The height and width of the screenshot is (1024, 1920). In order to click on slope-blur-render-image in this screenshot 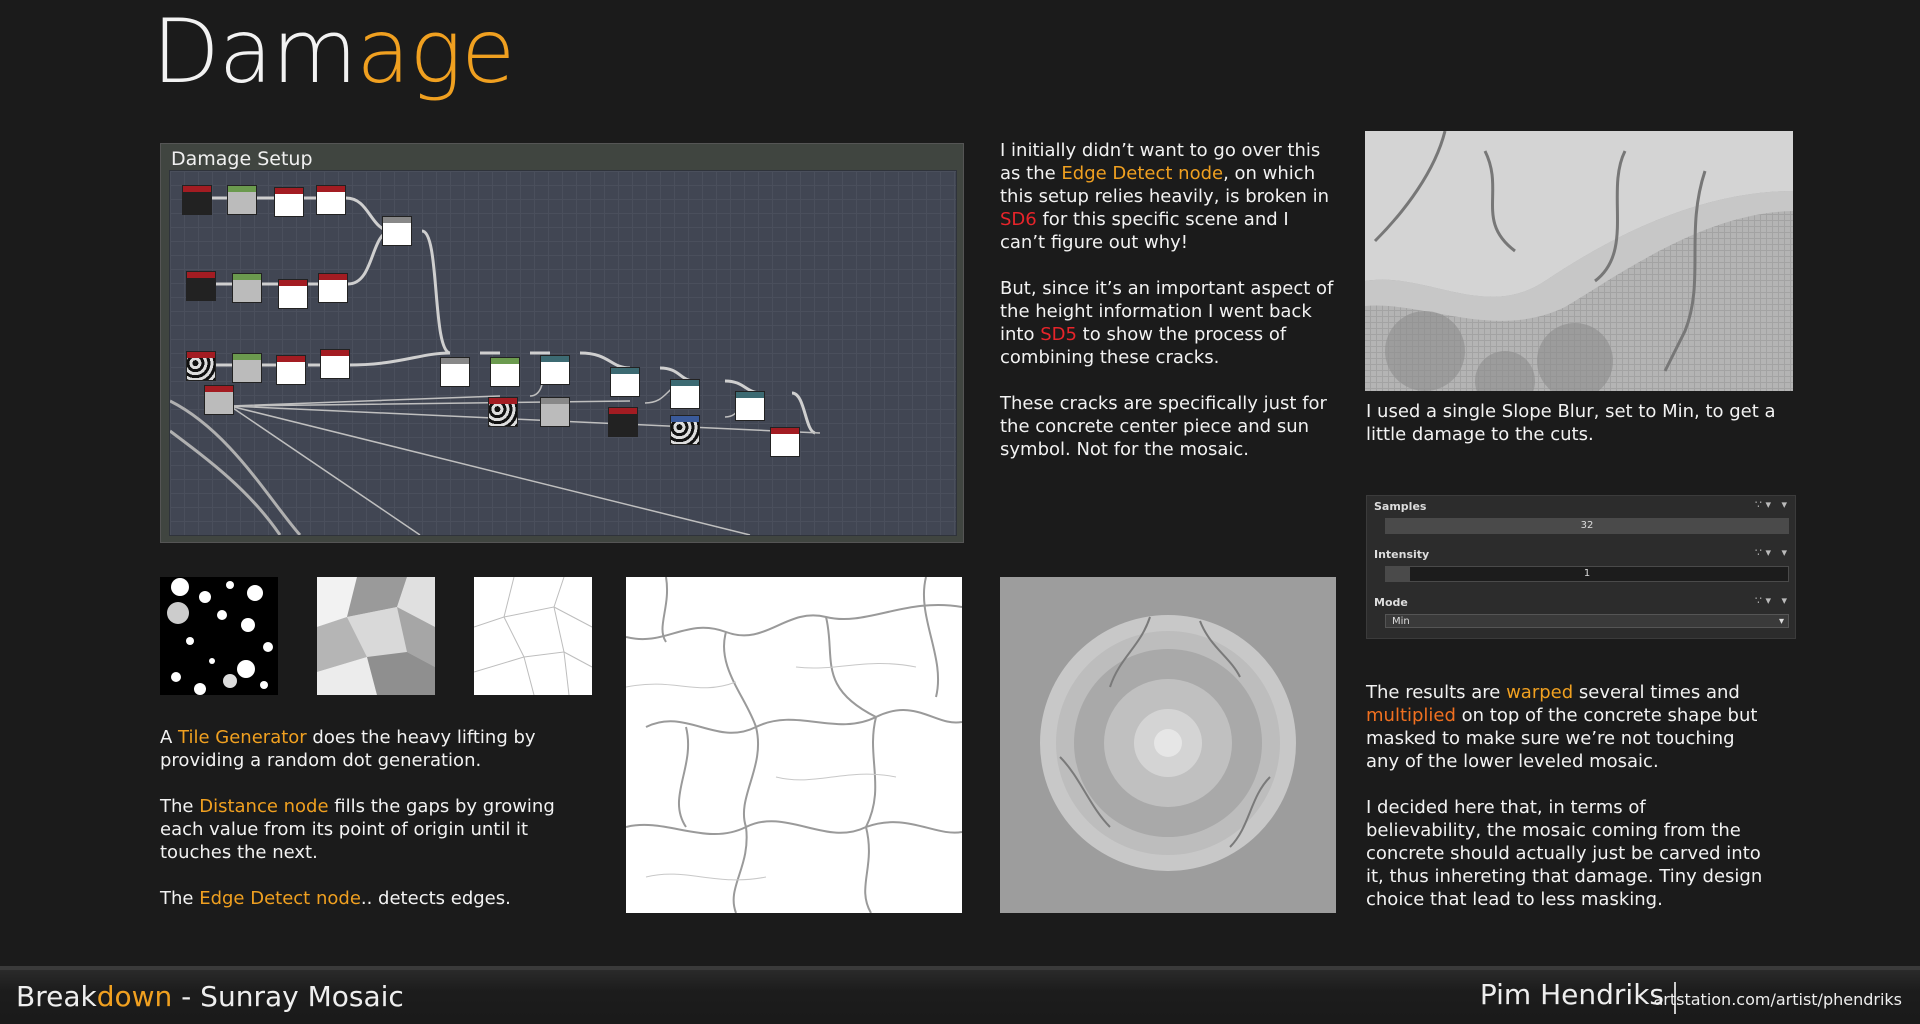, I will do `click(1579, 261)`.